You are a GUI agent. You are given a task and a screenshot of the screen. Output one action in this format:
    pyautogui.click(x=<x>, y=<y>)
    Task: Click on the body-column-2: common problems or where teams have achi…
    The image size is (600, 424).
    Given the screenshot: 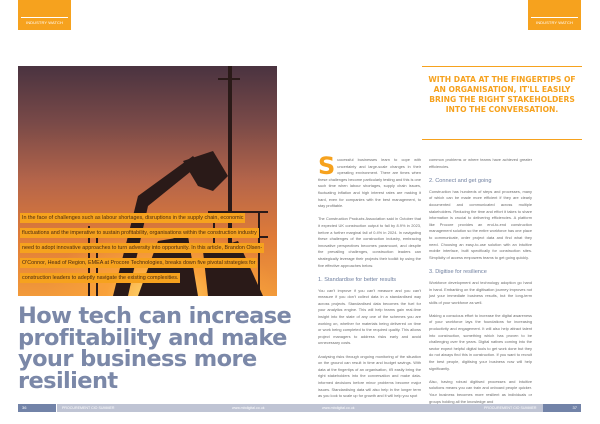 What is the action you would take?
    pyautogui.click(x=480, y=284)
    